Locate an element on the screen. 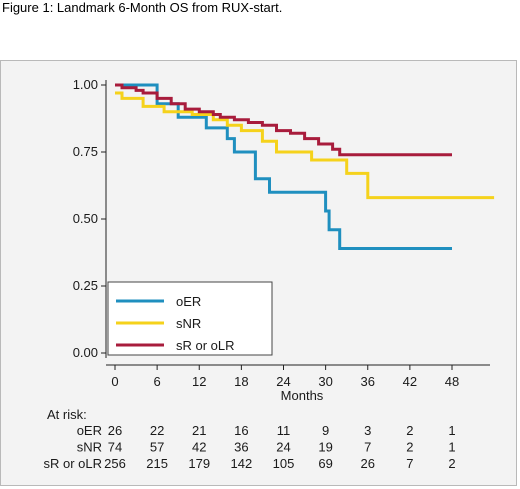  at-risk-count: 179 is located at coordinates (199, 463).